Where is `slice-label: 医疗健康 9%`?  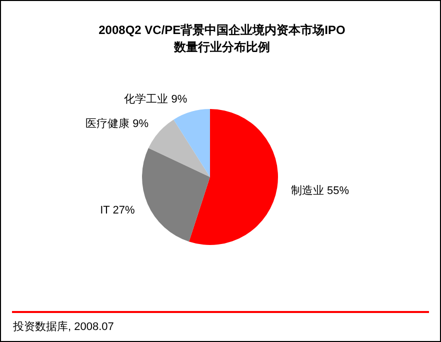
slice-label: 医疗健康 9% is located at coordinates (117, 123).